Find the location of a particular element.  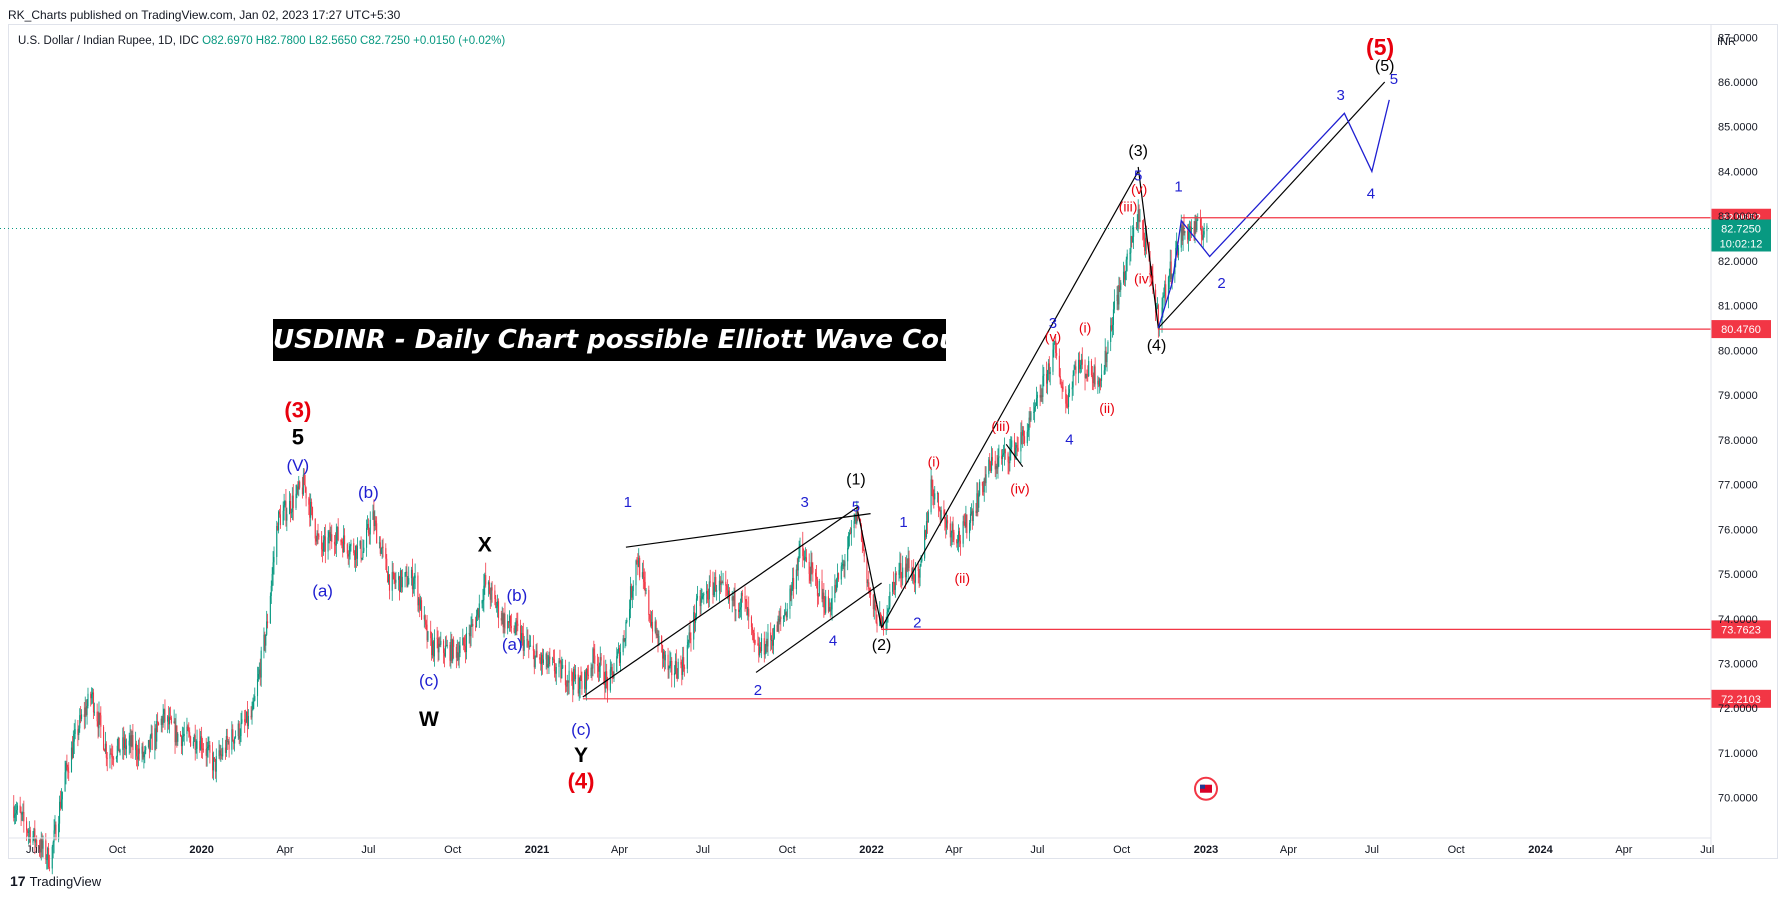

time-tick-label: 2023 is located at coordinates (1206, 850).